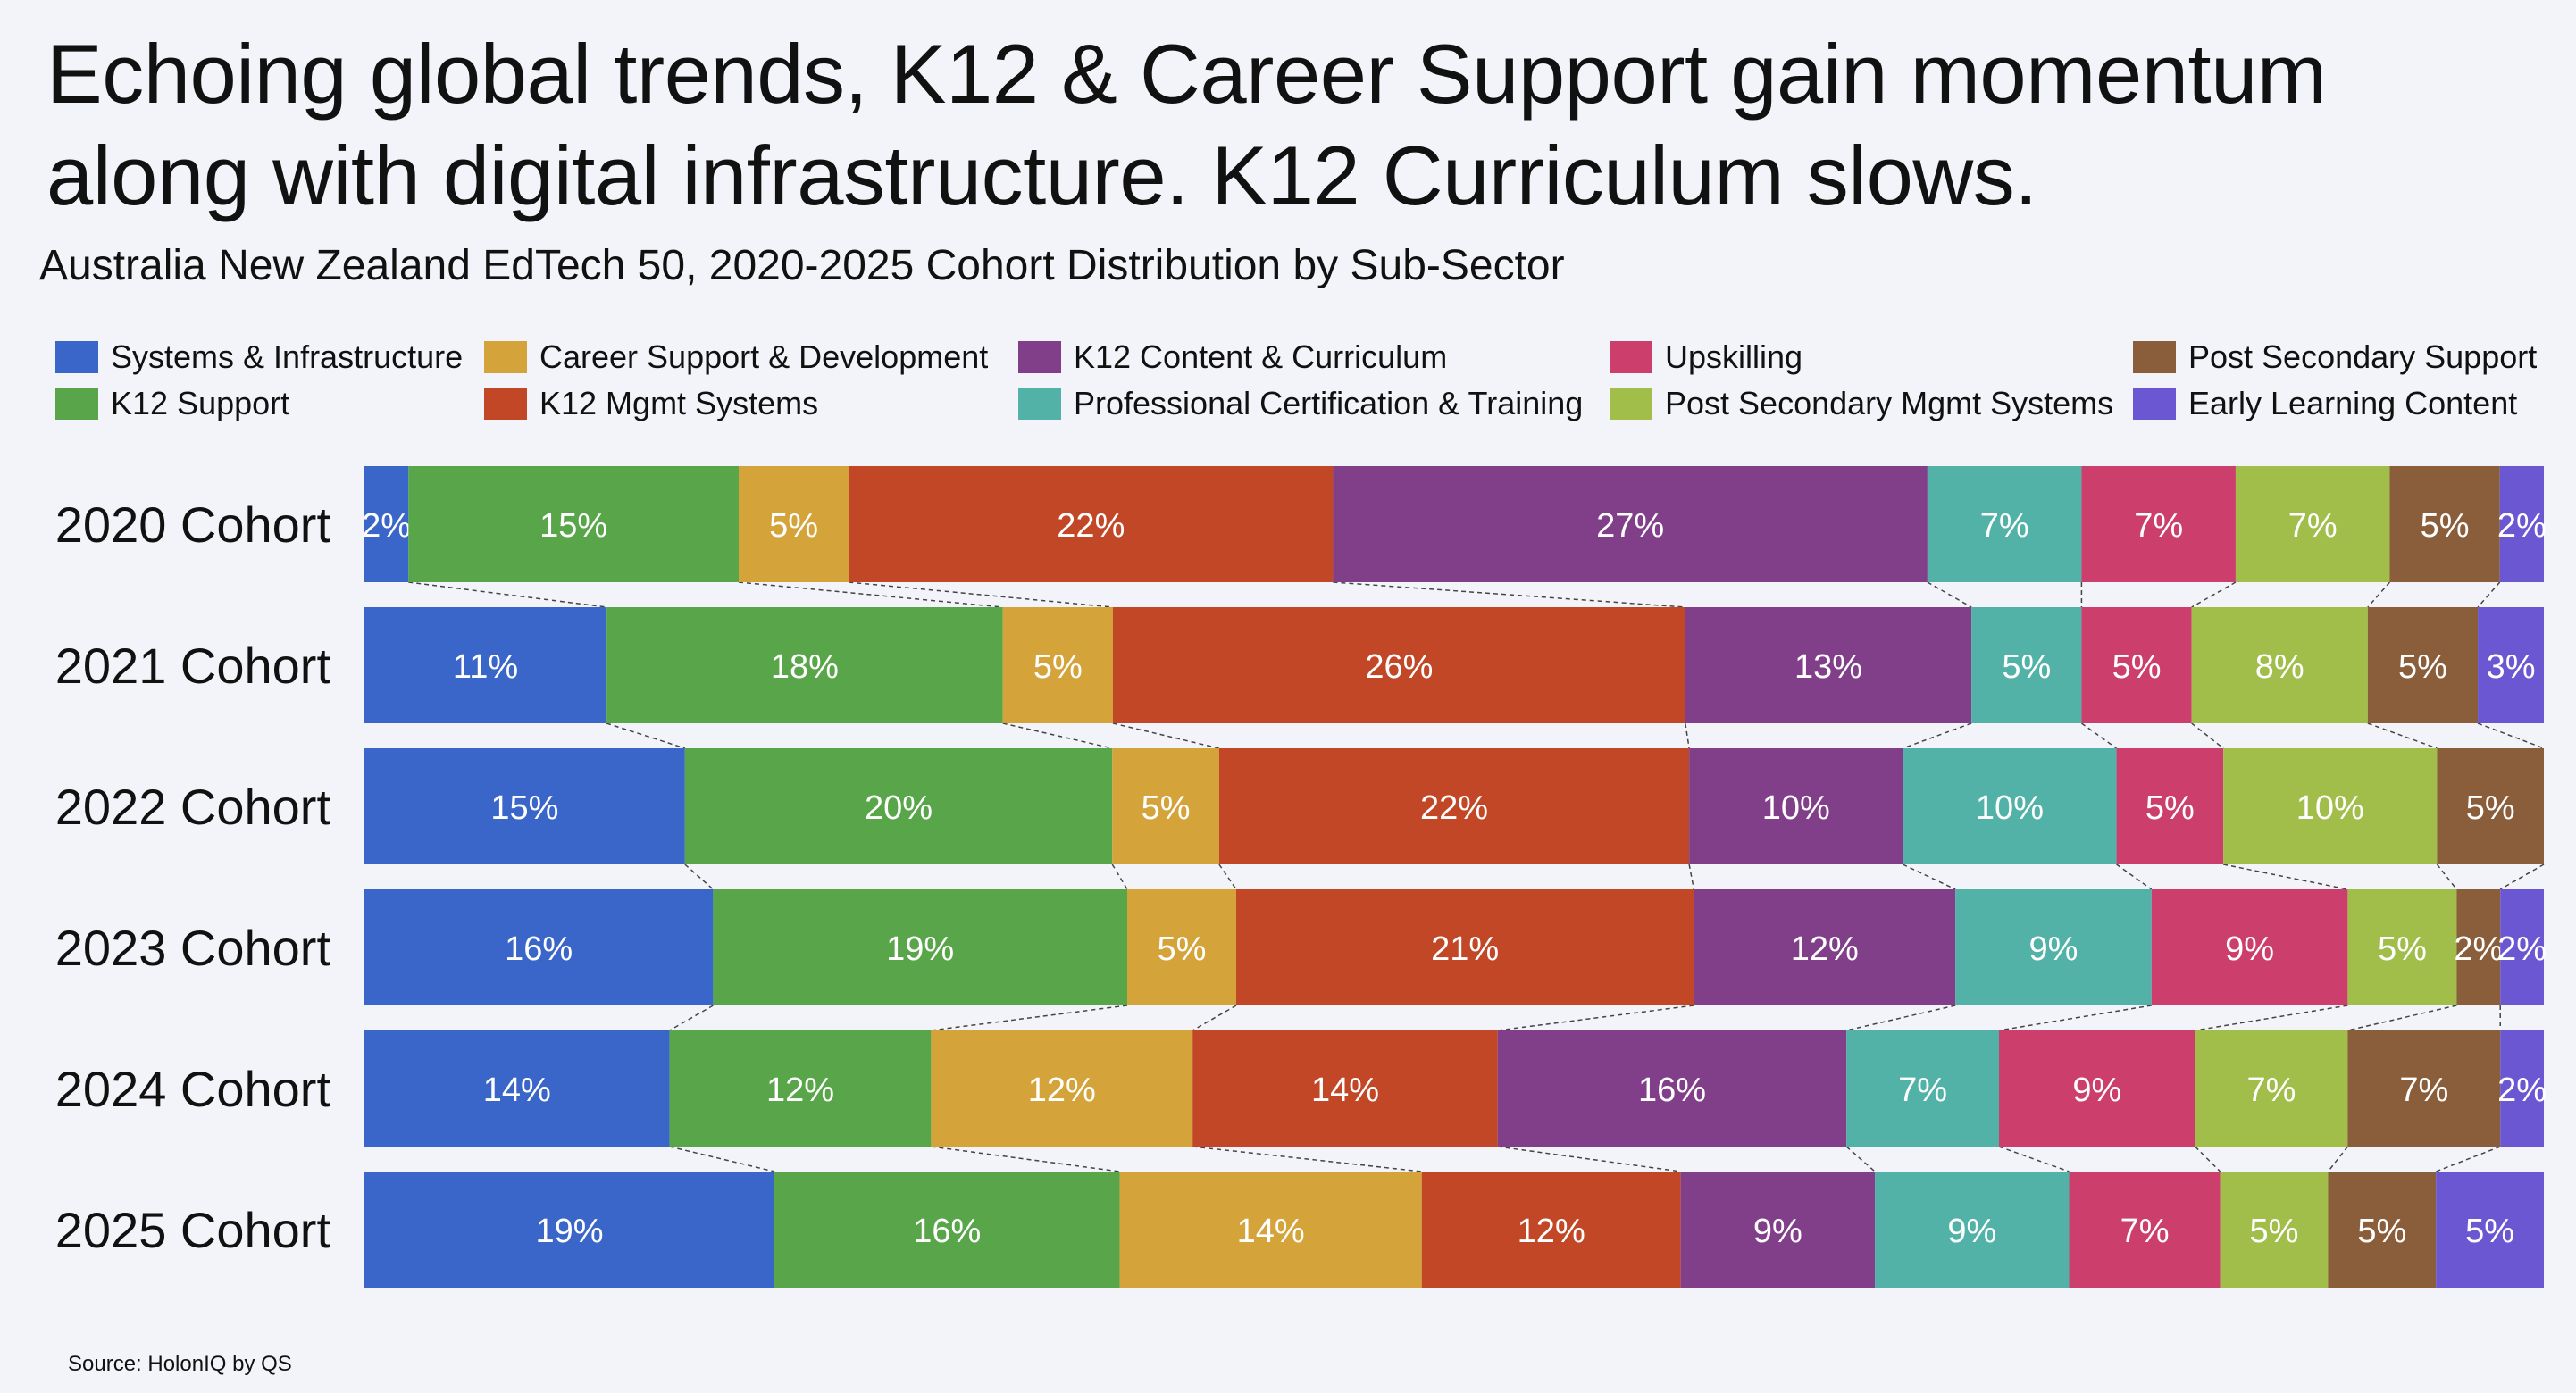 The width and height of the screenshot is (2576, 1393). Describe the element at coordinates (193, 1089) in the screenshot. I see `category-label: 2024 Cohort` at that location.